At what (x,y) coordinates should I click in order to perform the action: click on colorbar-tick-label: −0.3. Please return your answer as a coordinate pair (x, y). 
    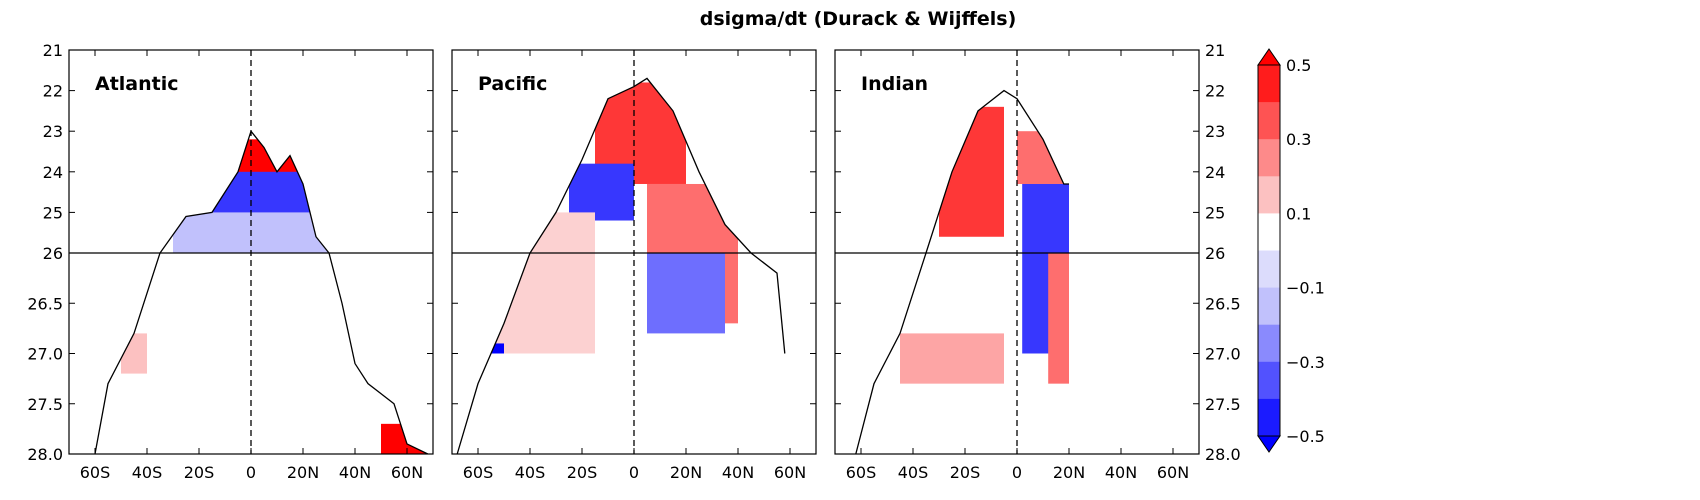
    Looking at the image, I should click on (1305, 362).